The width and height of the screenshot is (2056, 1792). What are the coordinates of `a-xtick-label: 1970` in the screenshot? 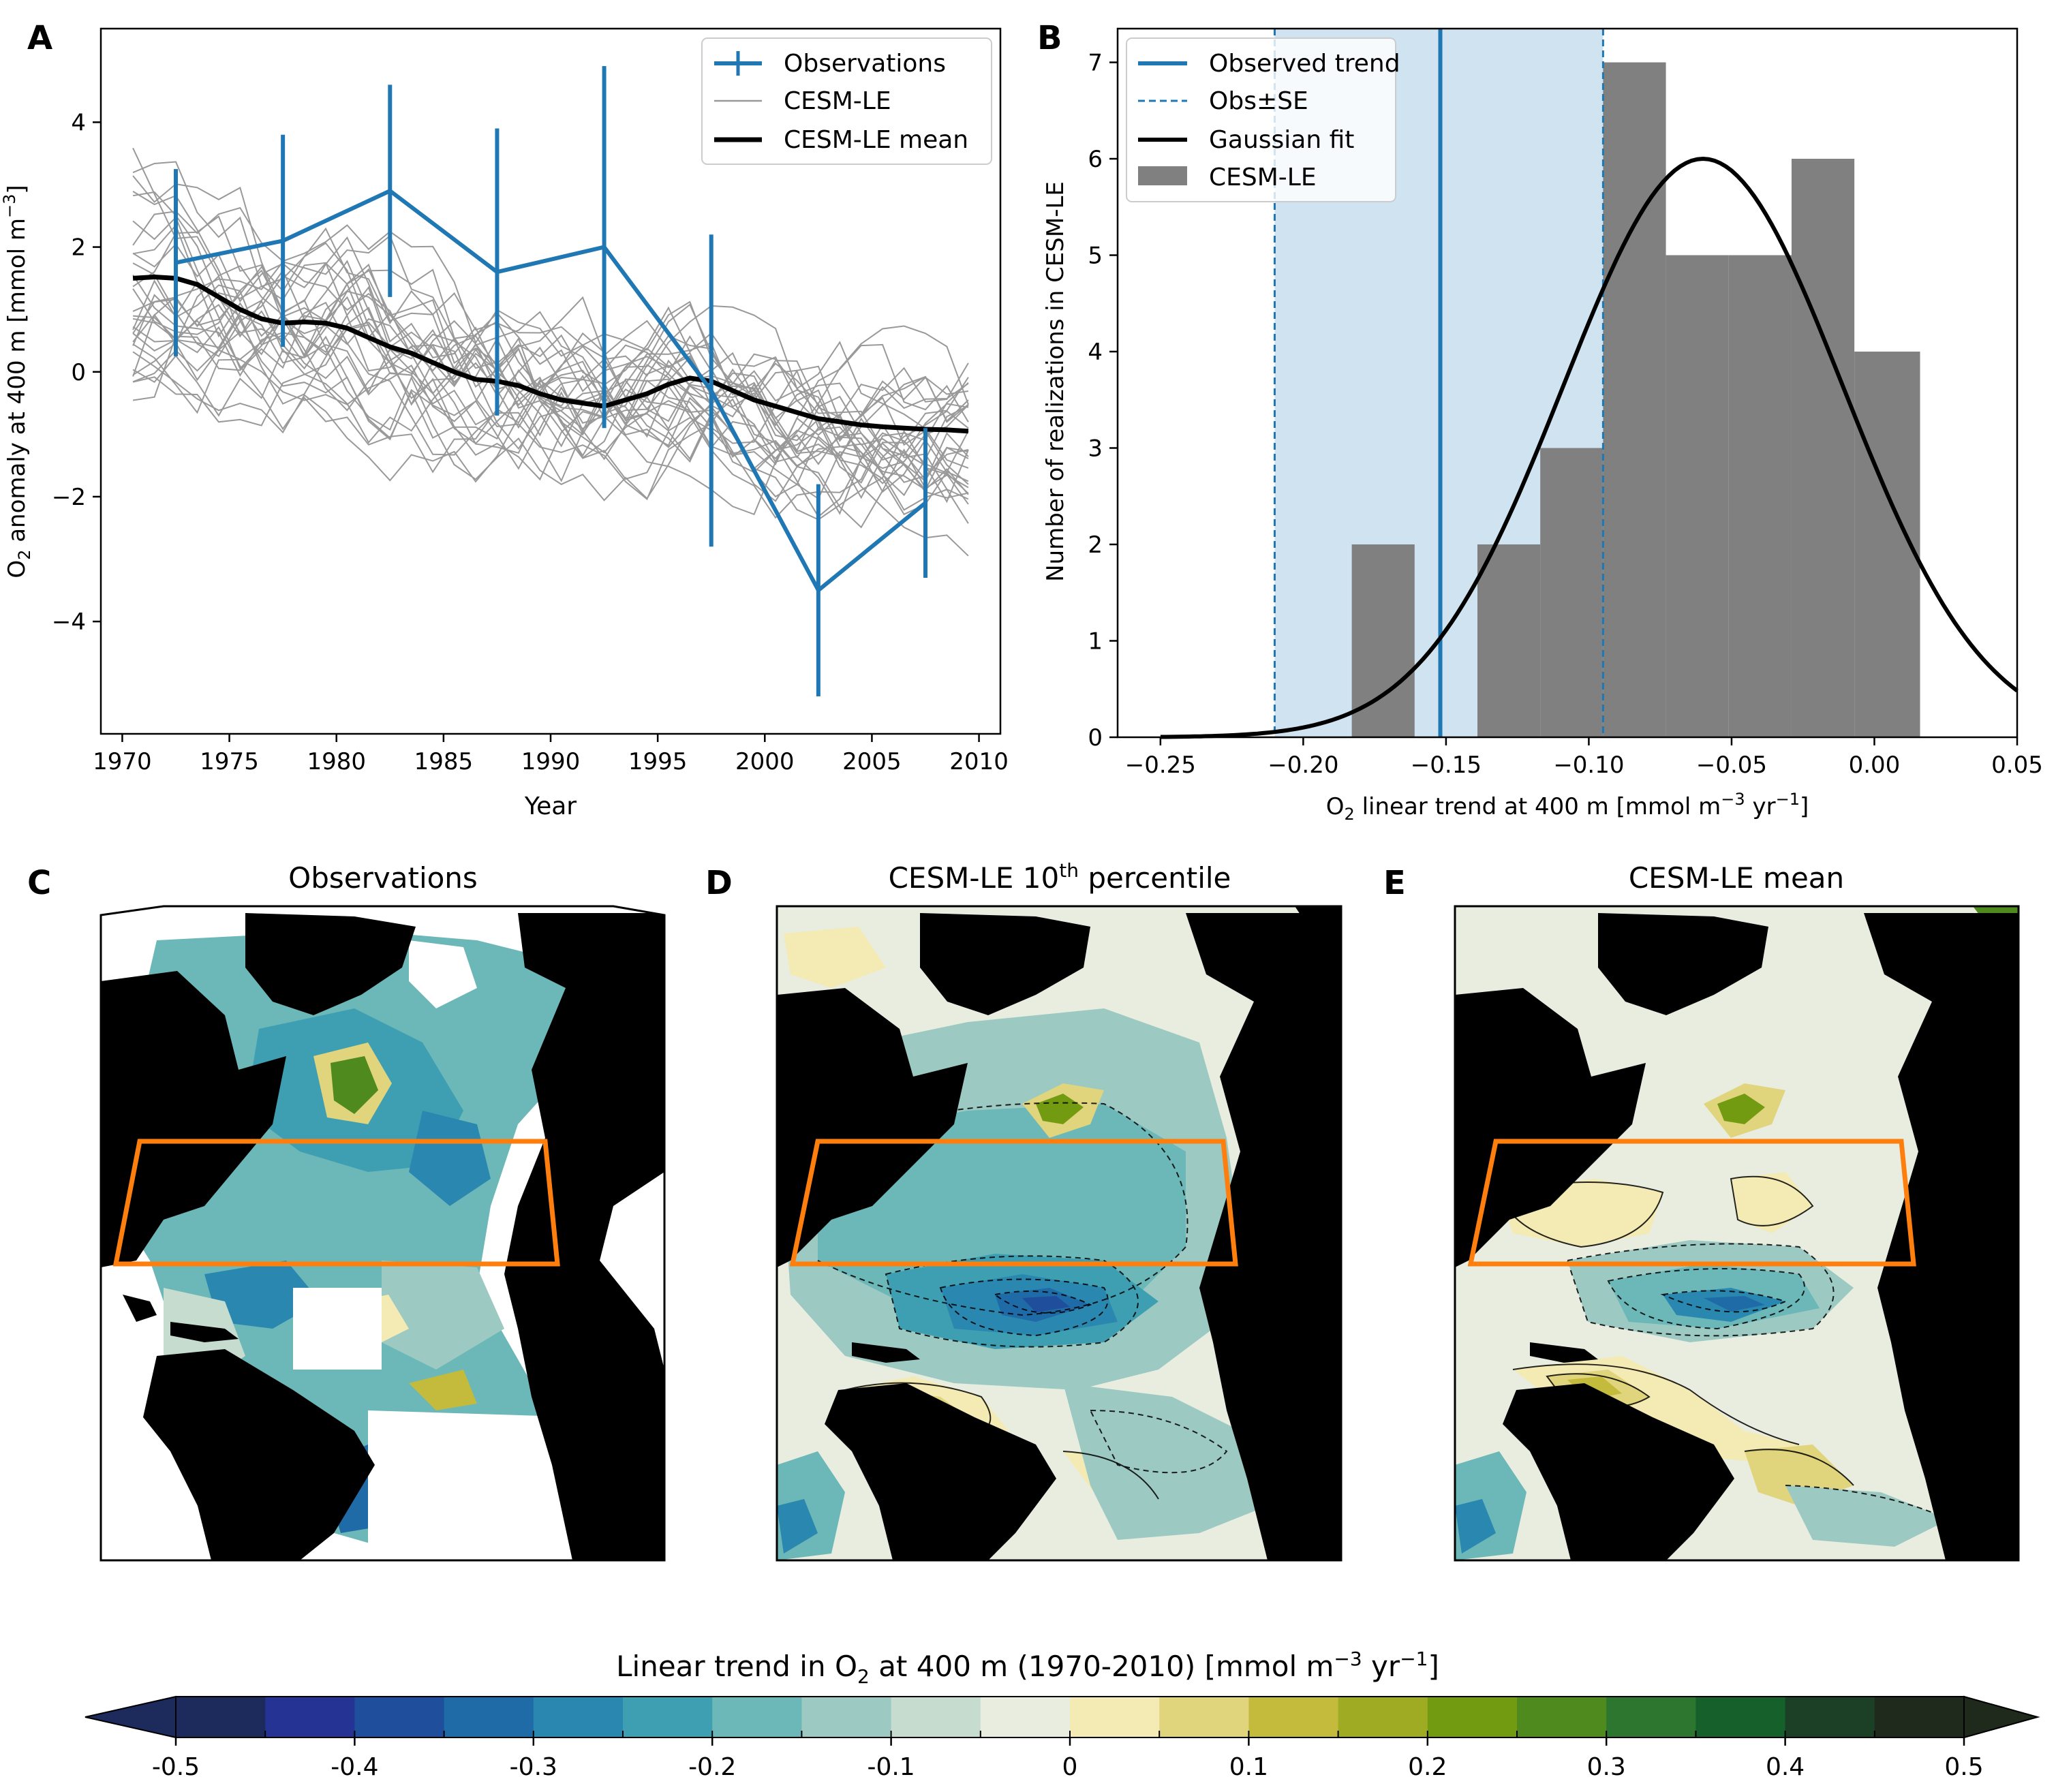 It's located at (122, 761).